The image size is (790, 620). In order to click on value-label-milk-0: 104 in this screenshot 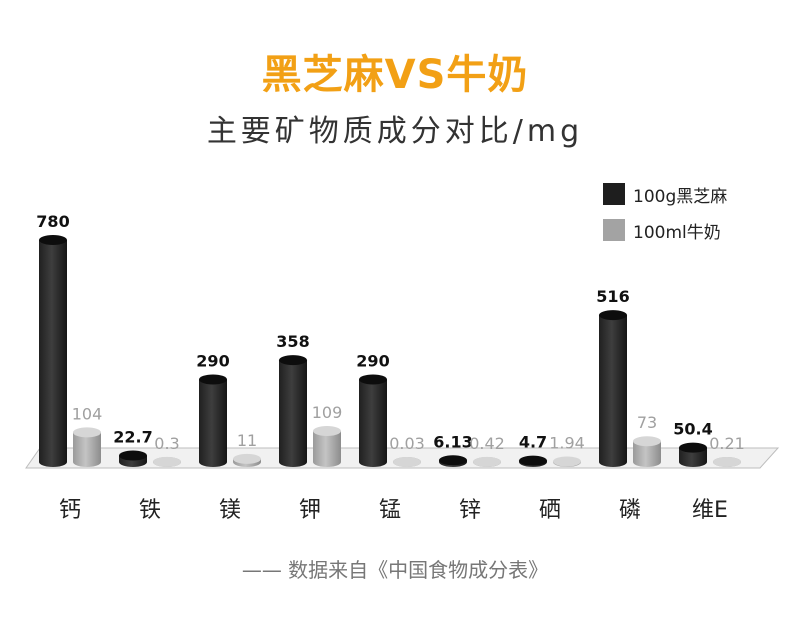, I will do `click(87, 413)`.